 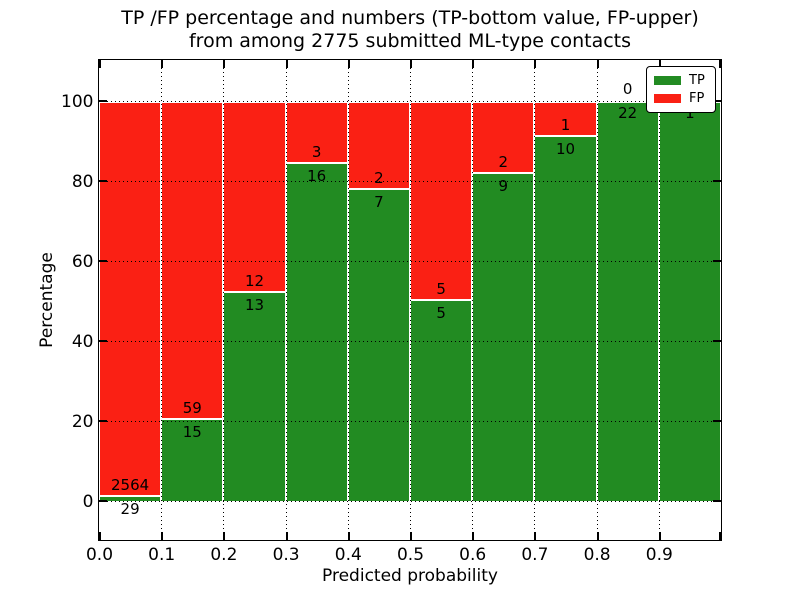 What do you see at coordinates (503, 185) in the screenshot?
I see `tp-count-label: 9` at bounding box center [503, 185].